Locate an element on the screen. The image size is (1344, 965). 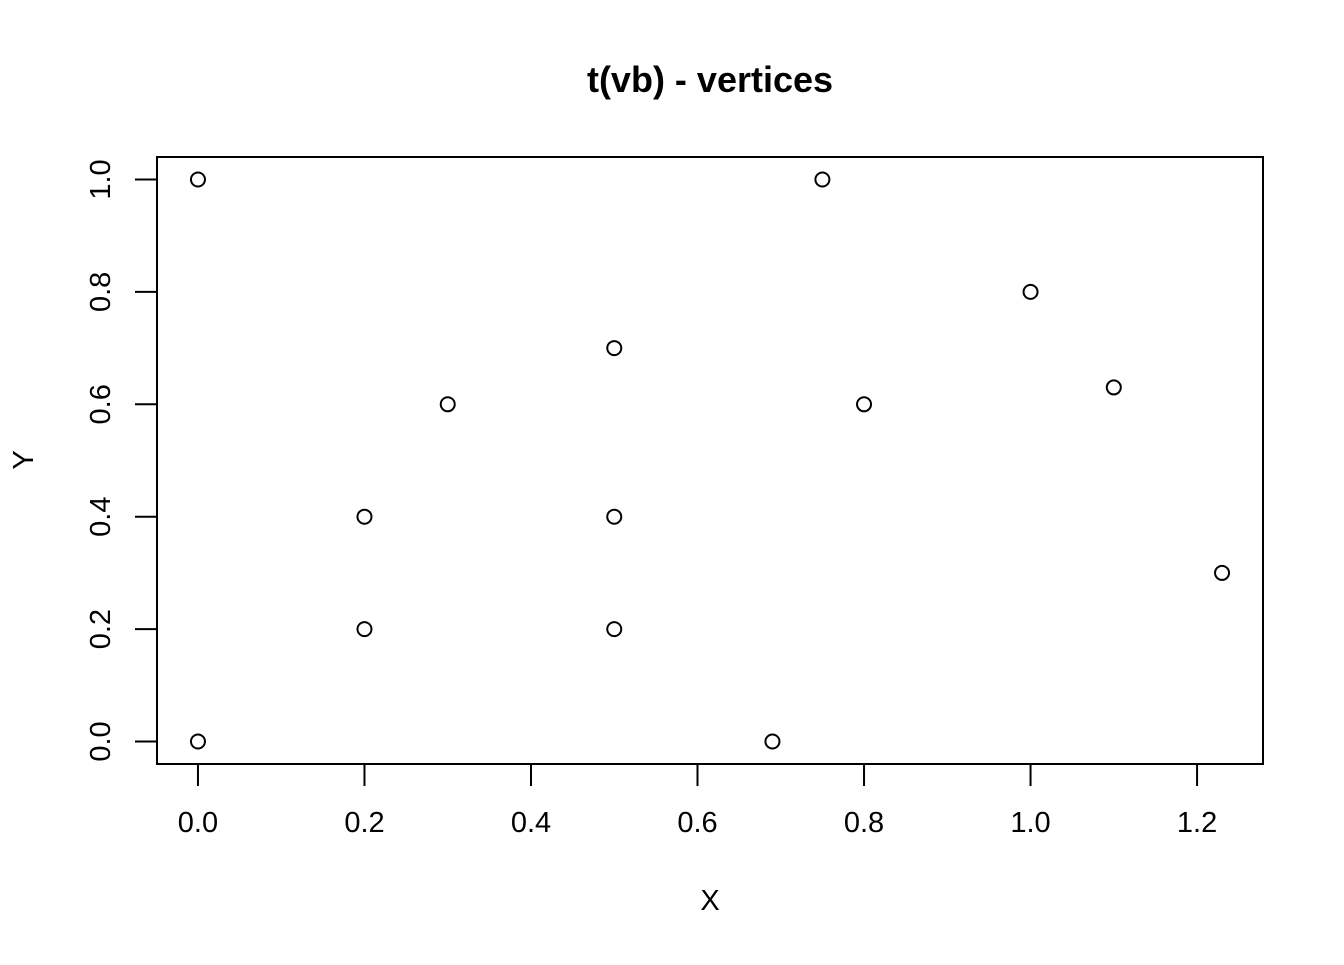
y-tick-label: 0.0 is located at coordinates (101, 741).